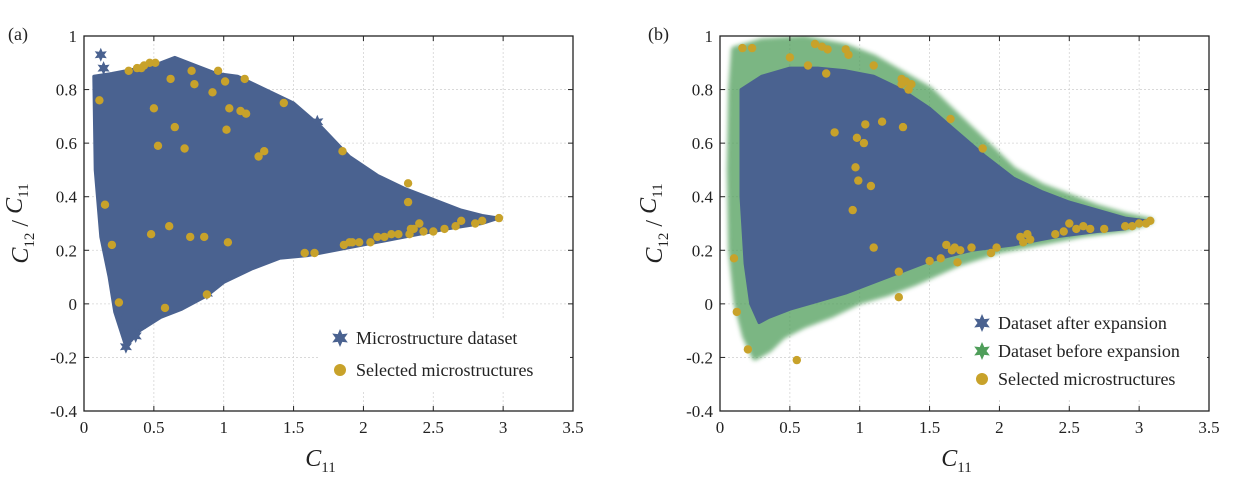 The height and width of the screenshot is (482, 1241). What do you see at coordinates (702, 90) in the screenshot?
I see `y-tick-label: 0.8` at bounding box center [702, 90].